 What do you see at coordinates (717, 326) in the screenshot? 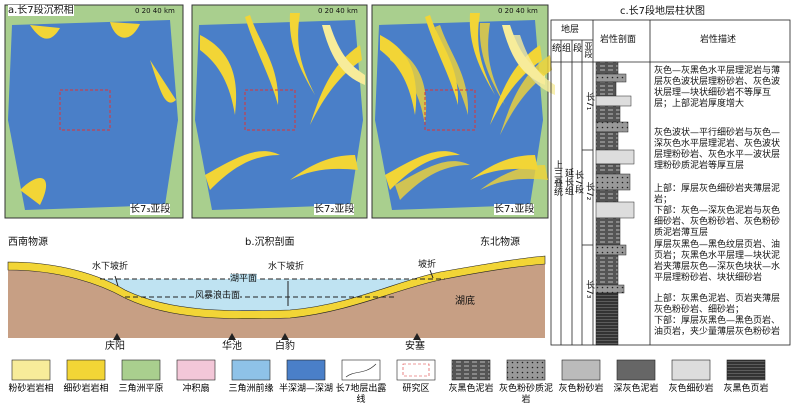
I see `description: 下部：厚层灰黑色—黑色页岩、油页岩，夹少量薄层灰色粉砂岩` at bounding box center [717, 326].